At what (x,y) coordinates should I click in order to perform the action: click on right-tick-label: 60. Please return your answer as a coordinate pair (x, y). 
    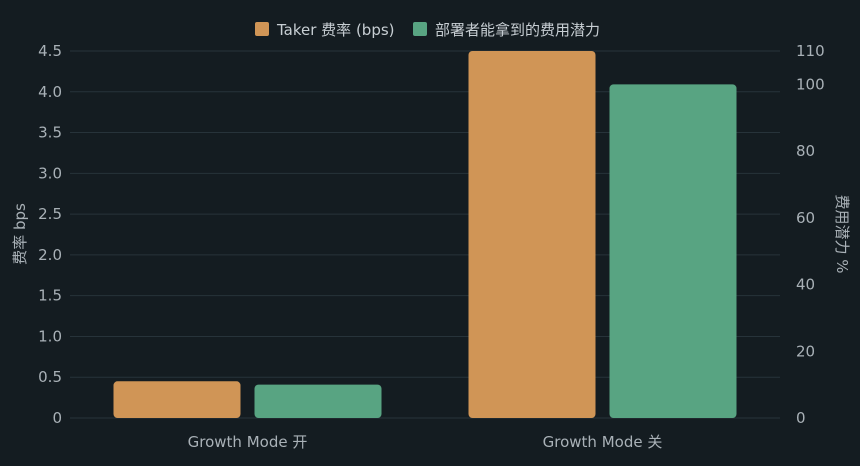
    Looking at the image, I should click on (805, 218).